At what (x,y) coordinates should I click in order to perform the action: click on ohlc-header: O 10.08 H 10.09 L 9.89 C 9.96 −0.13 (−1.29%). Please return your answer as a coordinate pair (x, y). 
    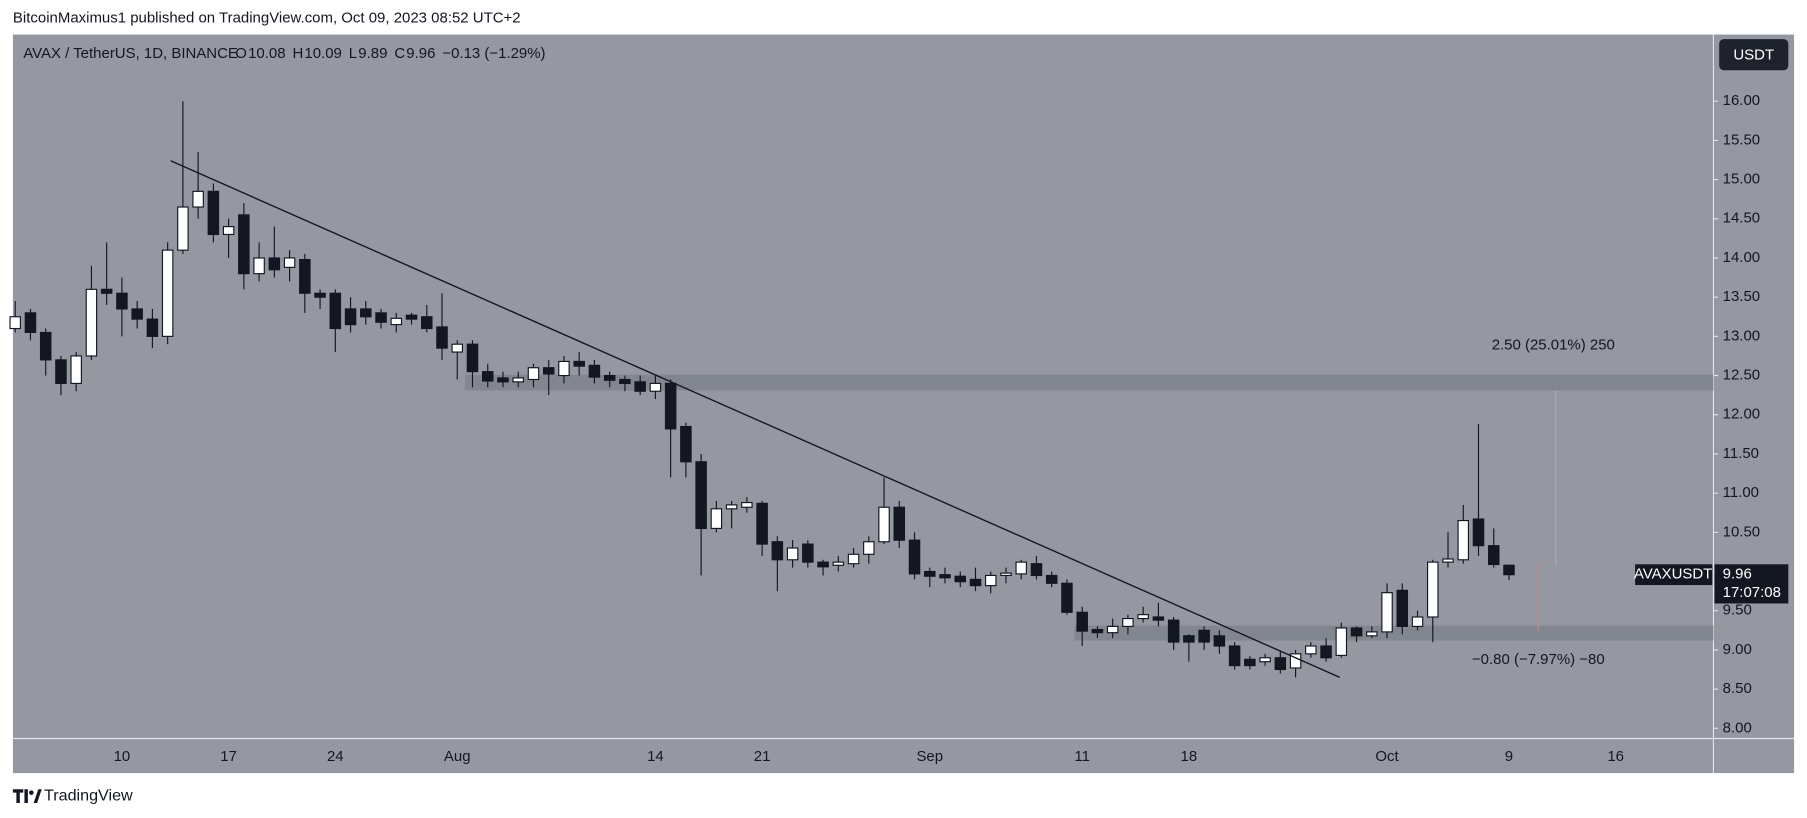
    Looking at the image, I should click on (390, 53).